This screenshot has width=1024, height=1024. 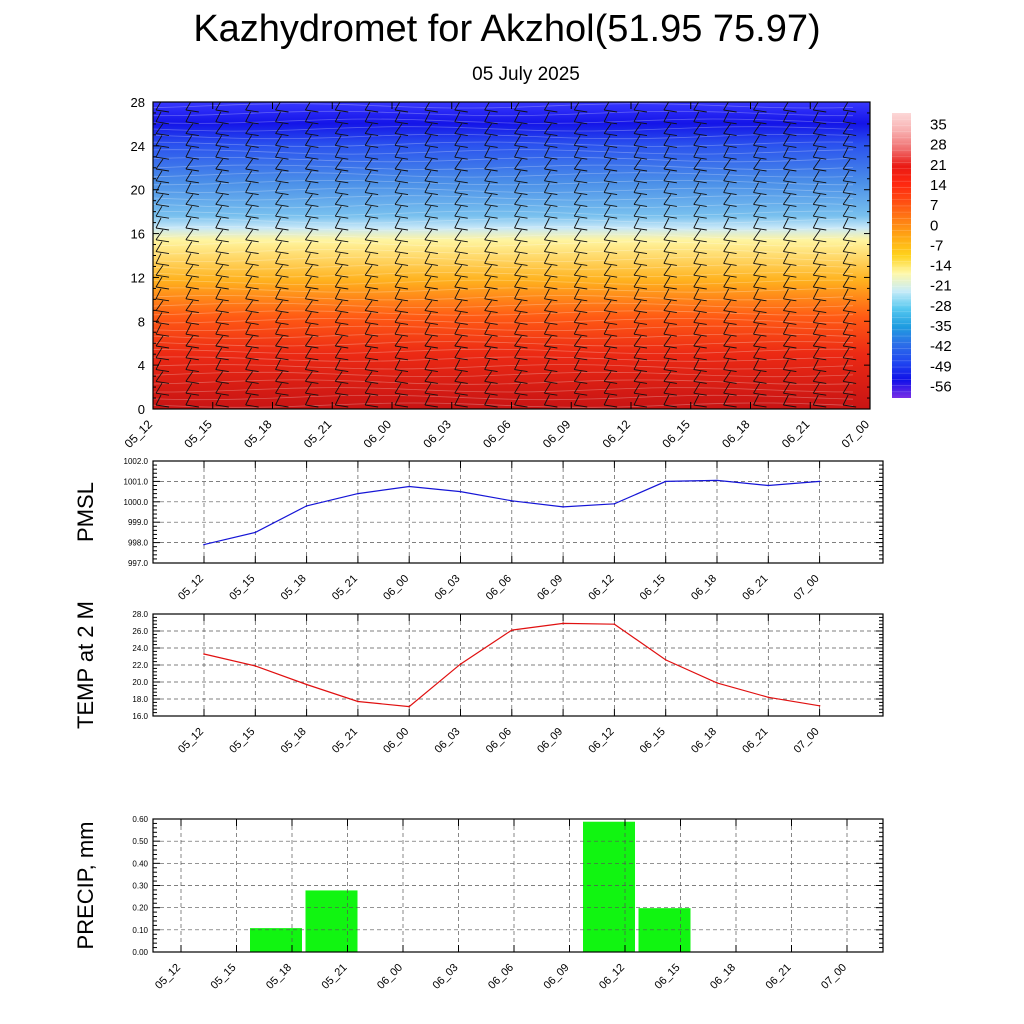 I want to click on temp-xtick-label: 05_18, so click(x=294, y=741).